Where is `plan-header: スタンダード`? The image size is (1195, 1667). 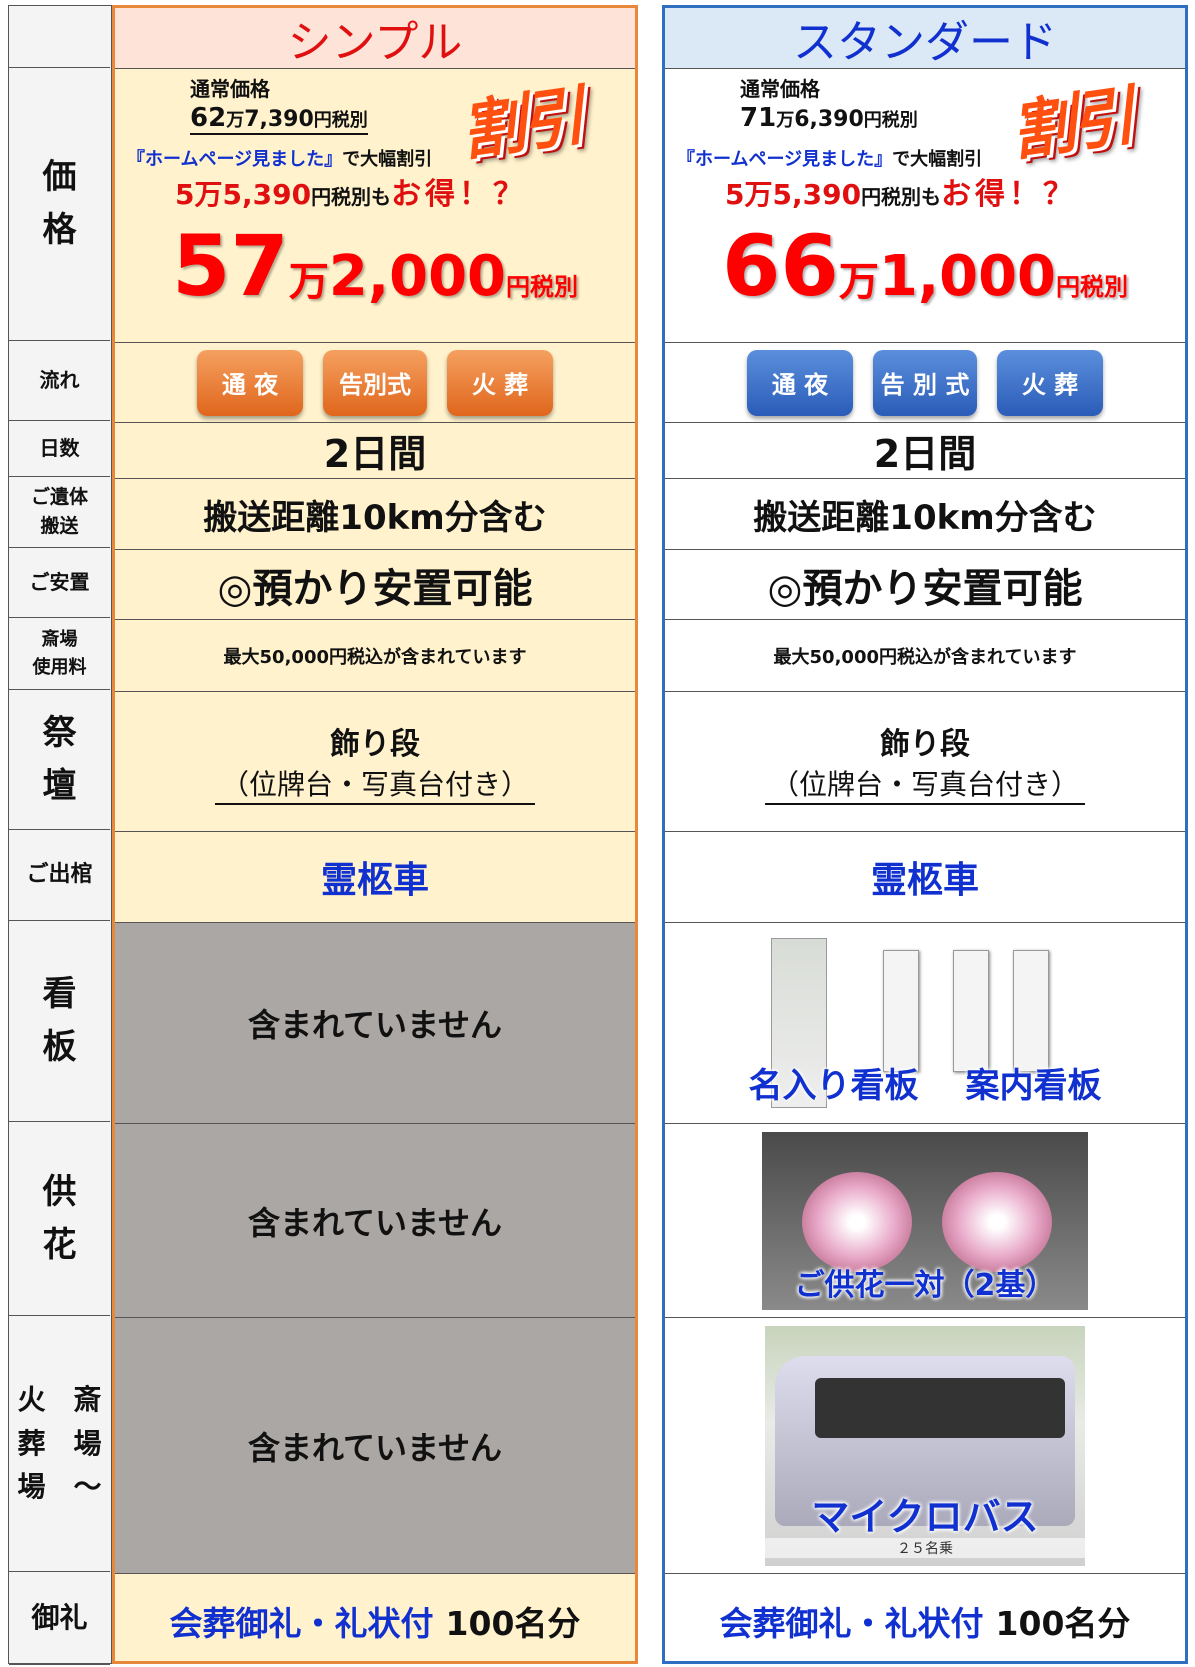 plan-header: スタンダード is located at coordinates (925, 38).